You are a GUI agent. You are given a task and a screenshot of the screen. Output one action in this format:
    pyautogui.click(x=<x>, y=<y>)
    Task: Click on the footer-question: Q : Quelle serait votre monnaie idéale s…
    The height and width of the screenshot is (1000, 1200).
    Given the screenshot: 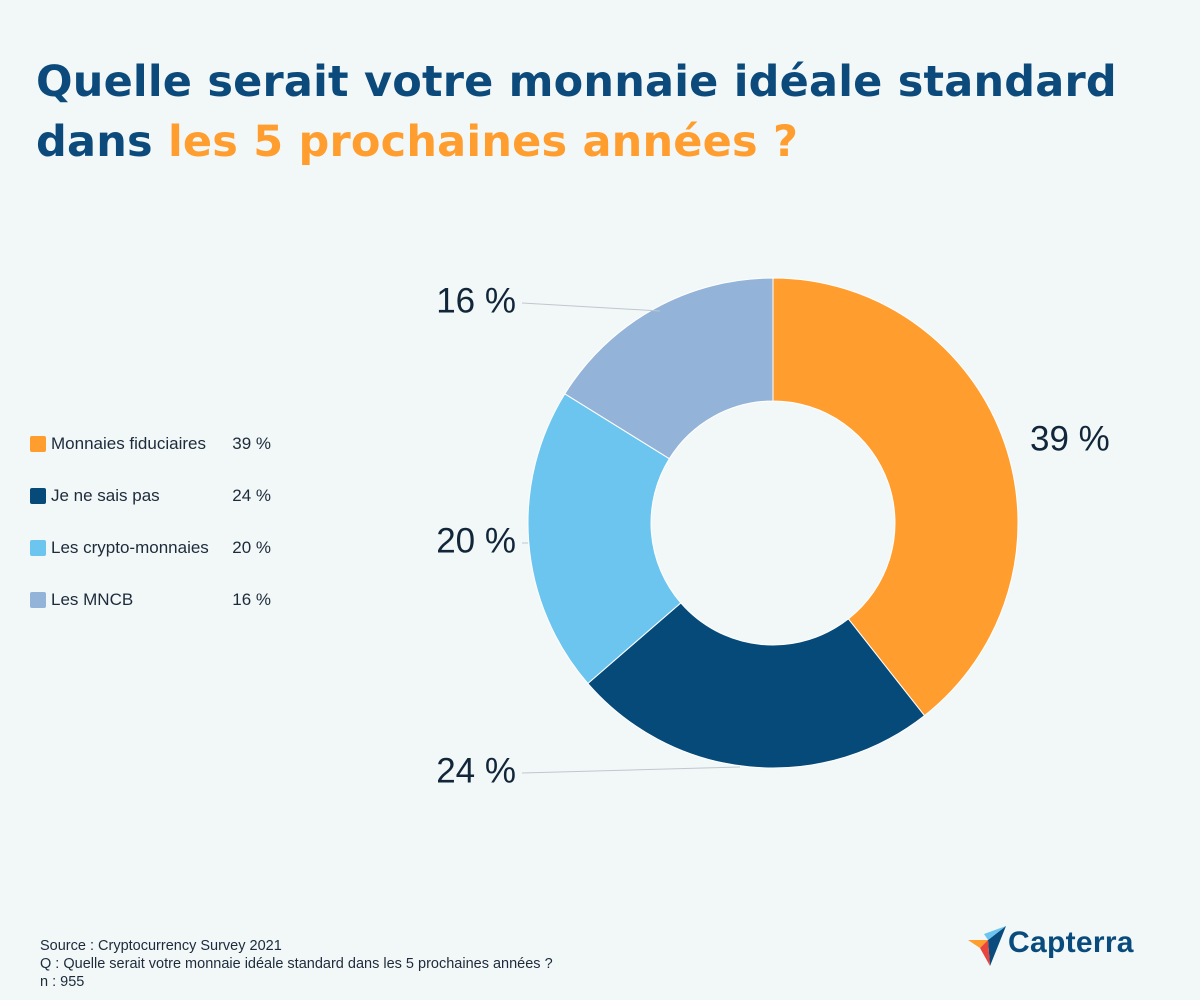 What is the action you would take?
    pyautogui.click(x=296, y=964)
    